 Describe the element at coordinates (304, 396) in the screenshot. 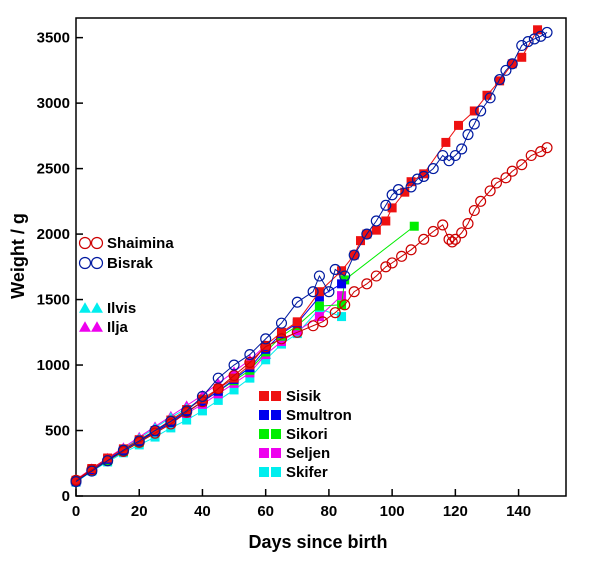

I see `legend-label: Sisik` at that location.